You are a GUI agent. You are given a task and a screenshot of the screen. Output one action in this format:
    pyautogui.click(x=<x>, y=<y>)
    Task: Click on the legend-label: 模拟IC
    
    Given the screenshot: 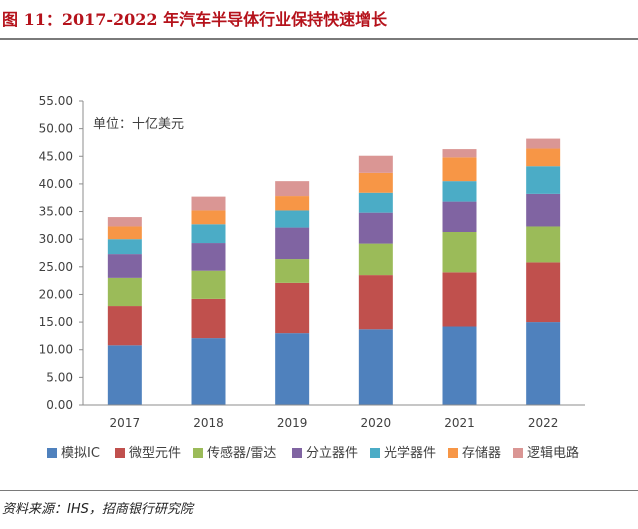 What is the action you would take?
    pyautogui.click(x=80, y=453)
    